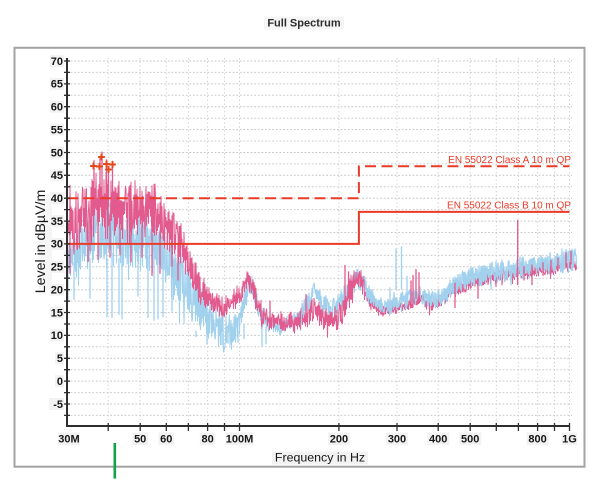 Image resolution: width=600 pixels, height=485 pixels. I want to click on svg-text: 35, so click(57, 222).